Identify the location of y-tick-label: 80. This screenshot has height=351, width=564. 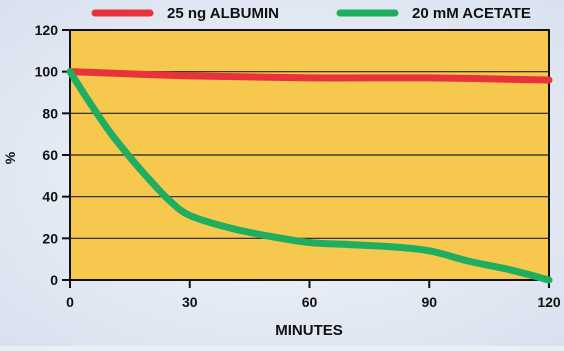
(50, 113).